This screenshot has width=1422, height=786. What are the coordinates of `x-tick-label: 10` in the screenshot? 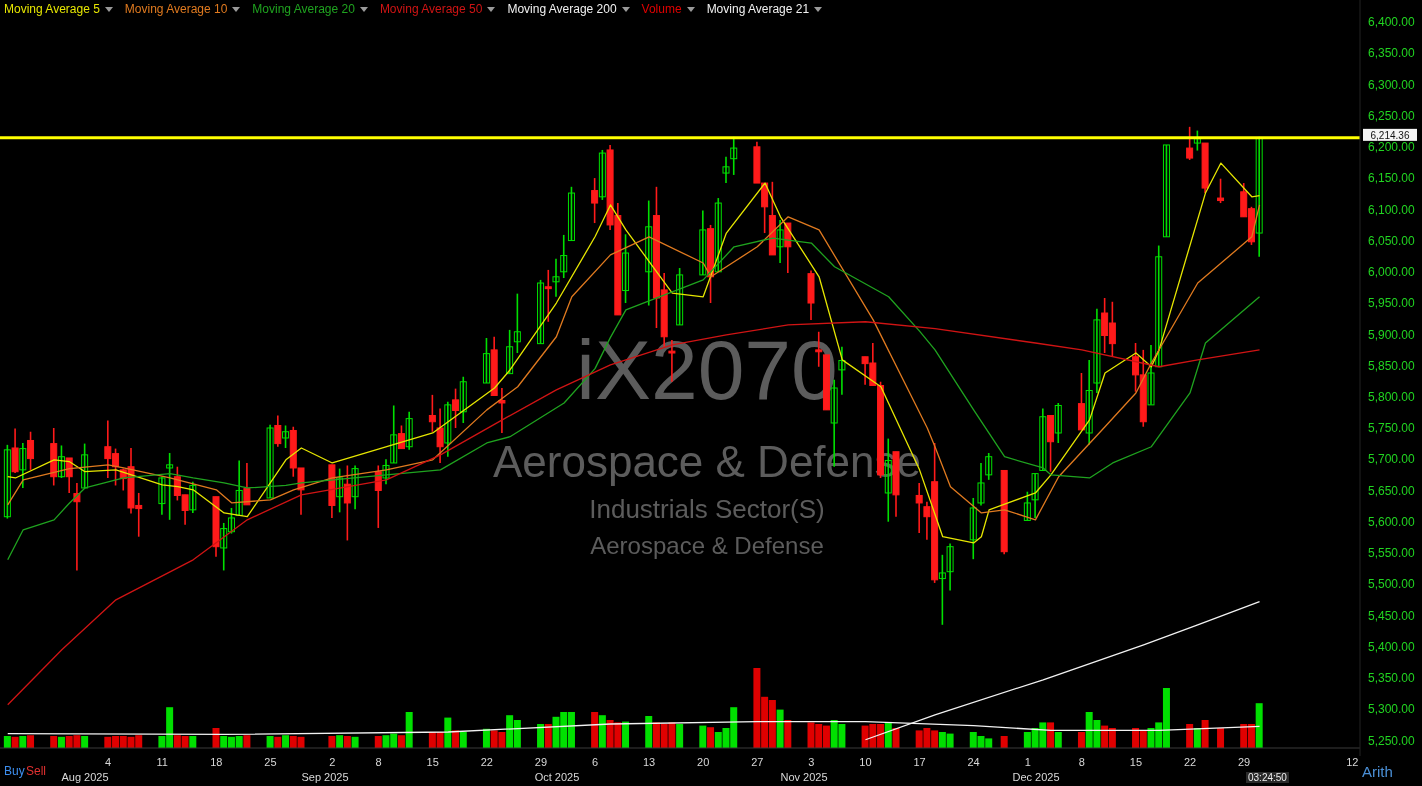 It's located at (865, 762).